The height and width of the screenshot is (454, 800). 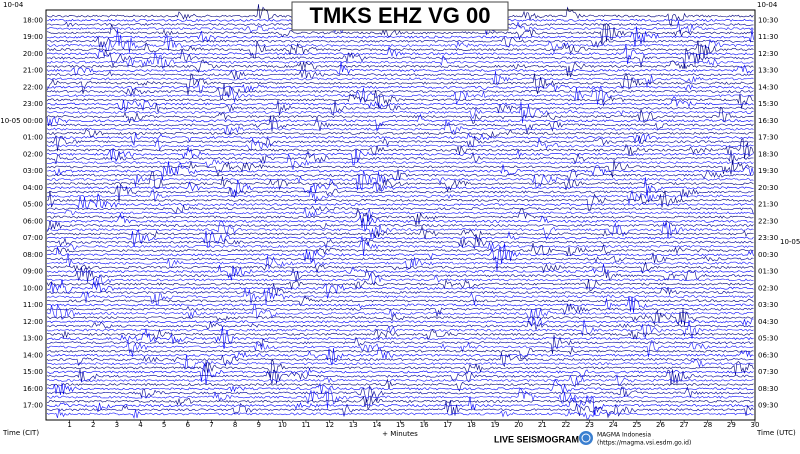 What do you see at coordinates (424, 425) in the screenshot?
I see `x-tick-label: 16` at bounding box center [424, 425].